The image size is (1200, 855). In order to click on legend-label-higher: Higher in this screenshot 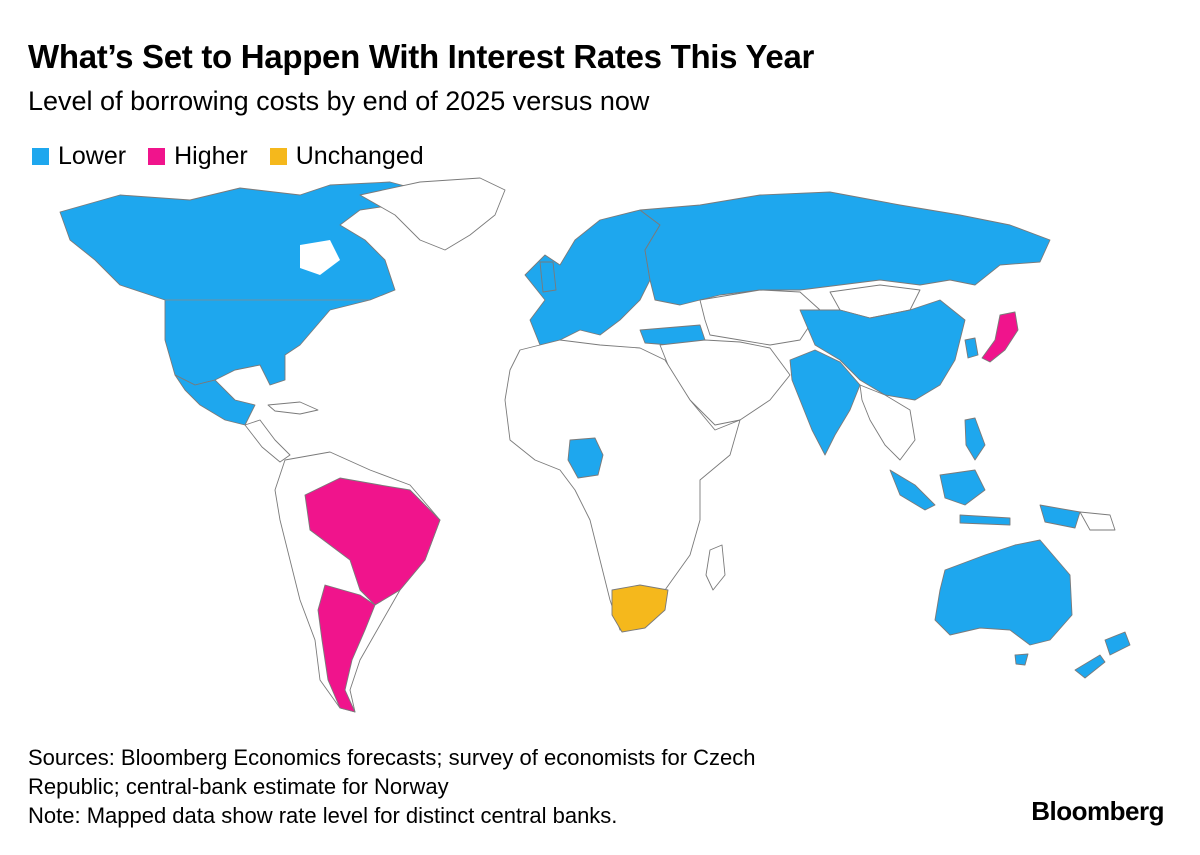, I will do `click(211, 156)`.